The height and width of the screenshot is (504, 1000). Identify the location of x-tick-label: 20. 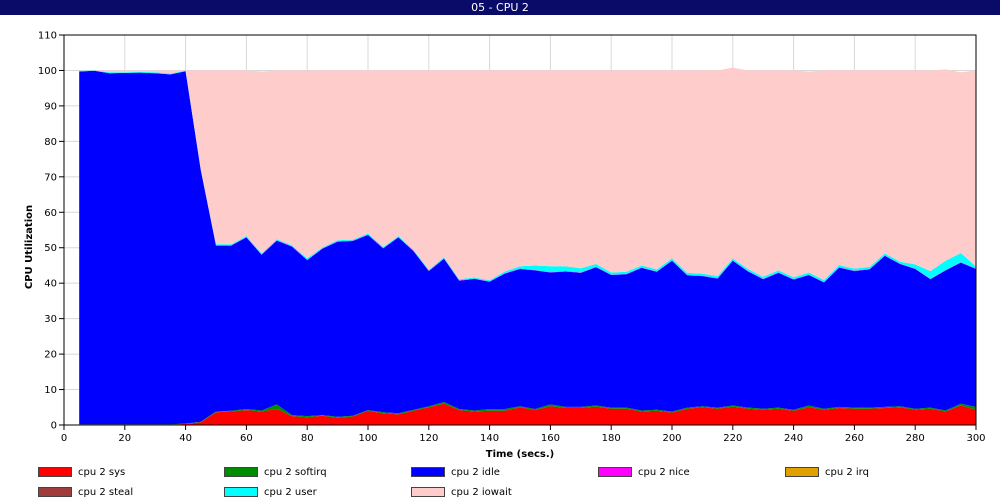
(124, 438).